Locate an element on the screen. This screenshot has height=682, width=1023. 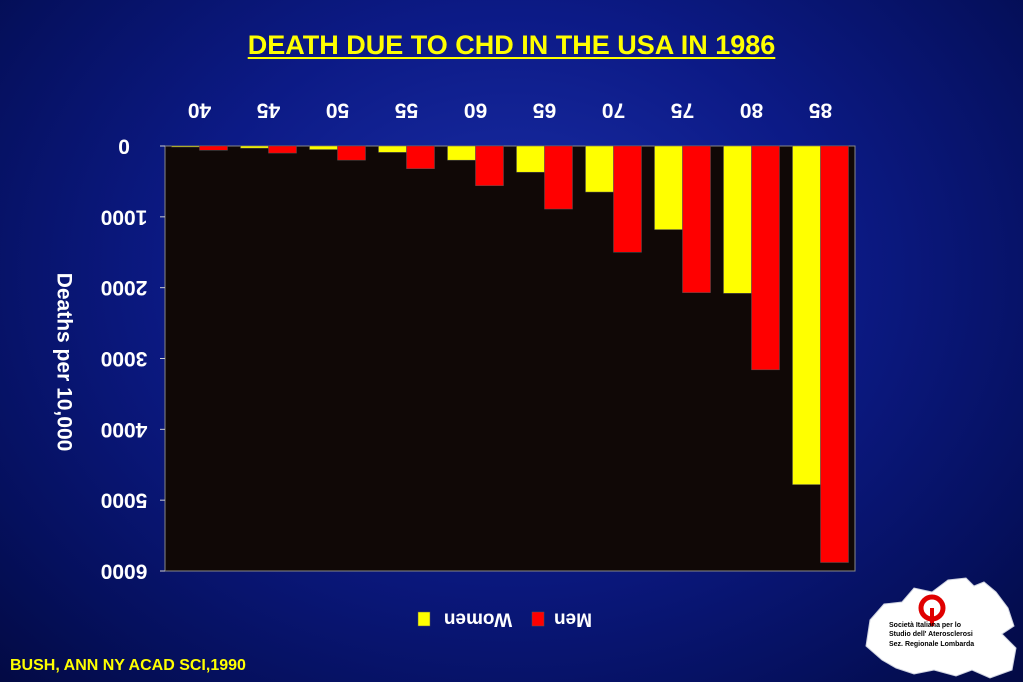
x-ticks-group: 40 45 50 55 60 65 70 75 80 85 is located at coordinates (510, 110).